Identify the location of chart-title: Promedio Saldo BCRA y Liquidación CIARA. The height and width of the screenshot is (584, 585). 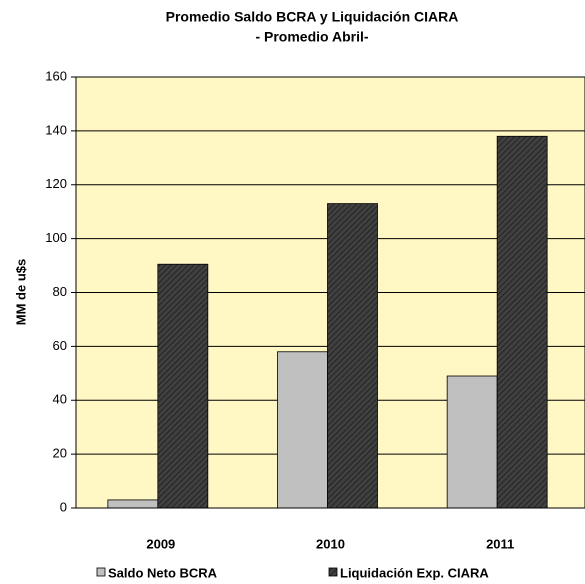
(312, 17).